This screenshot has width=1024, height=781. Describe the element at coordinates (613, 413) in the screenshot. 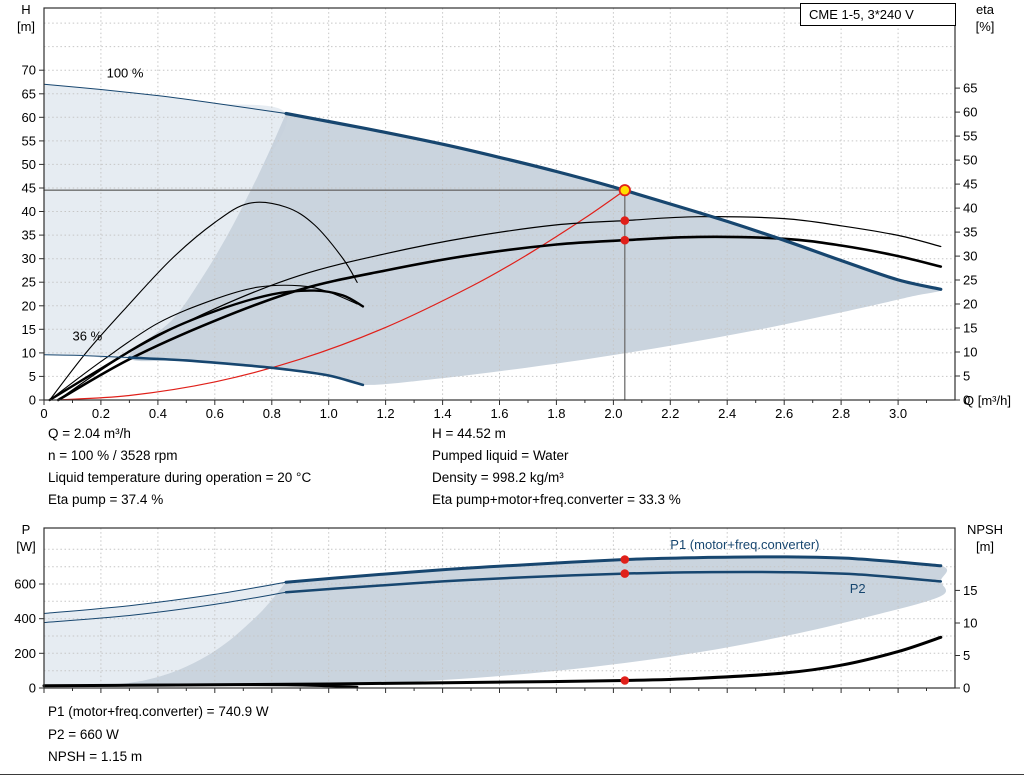

I see `x-tick-label: 2.0` at that location.